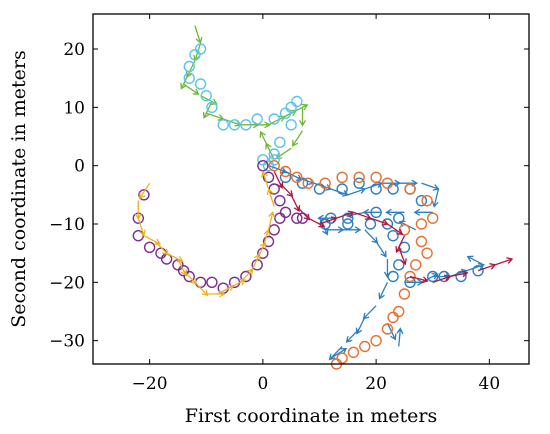 This screenshot has height=434, width=550. What do you see at coordinates (150, 384) in the screenshot?
I see `x-tick-label: −20` at bounding box center [150, 384].